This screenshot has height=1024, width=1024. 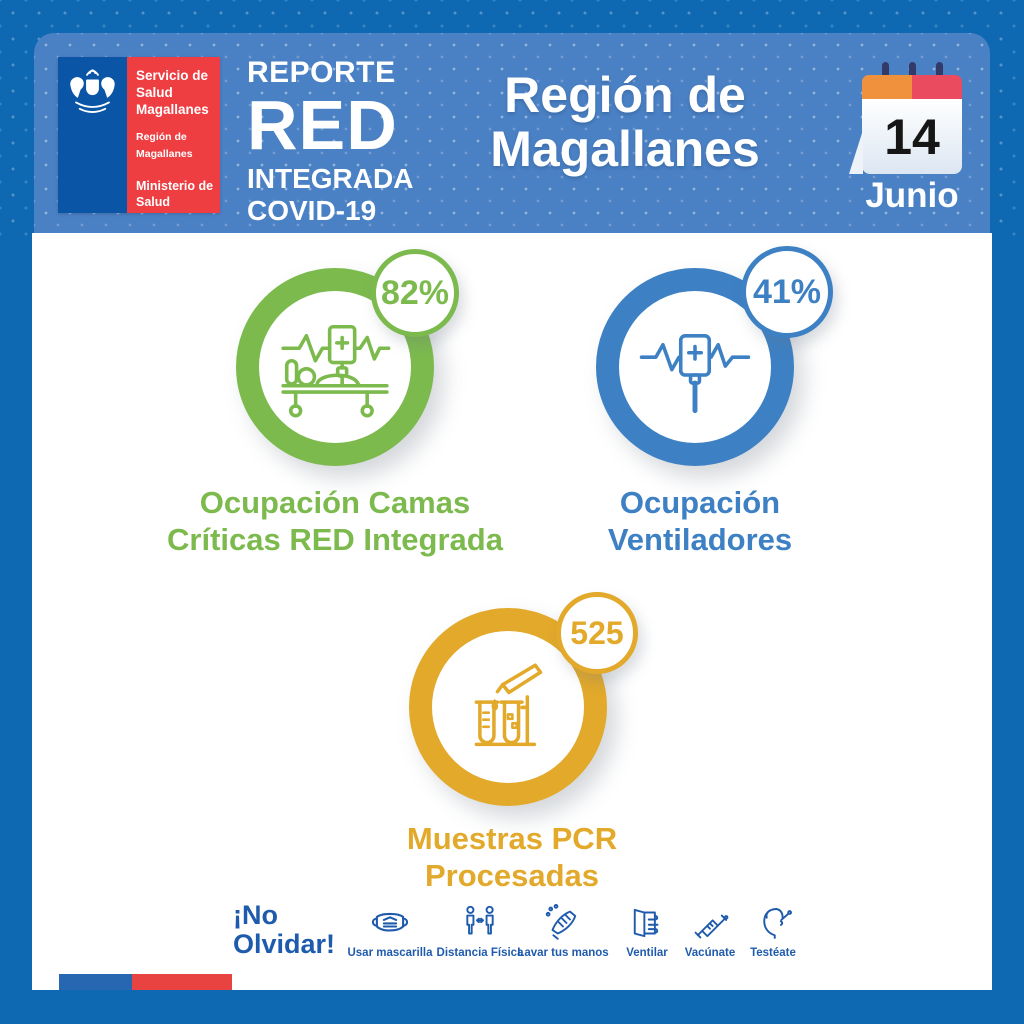 What do you see at coordinates (321, 72) in the screenshot?
I see `report-line-reporte: REPORTE` at bounding box center [321, 72].